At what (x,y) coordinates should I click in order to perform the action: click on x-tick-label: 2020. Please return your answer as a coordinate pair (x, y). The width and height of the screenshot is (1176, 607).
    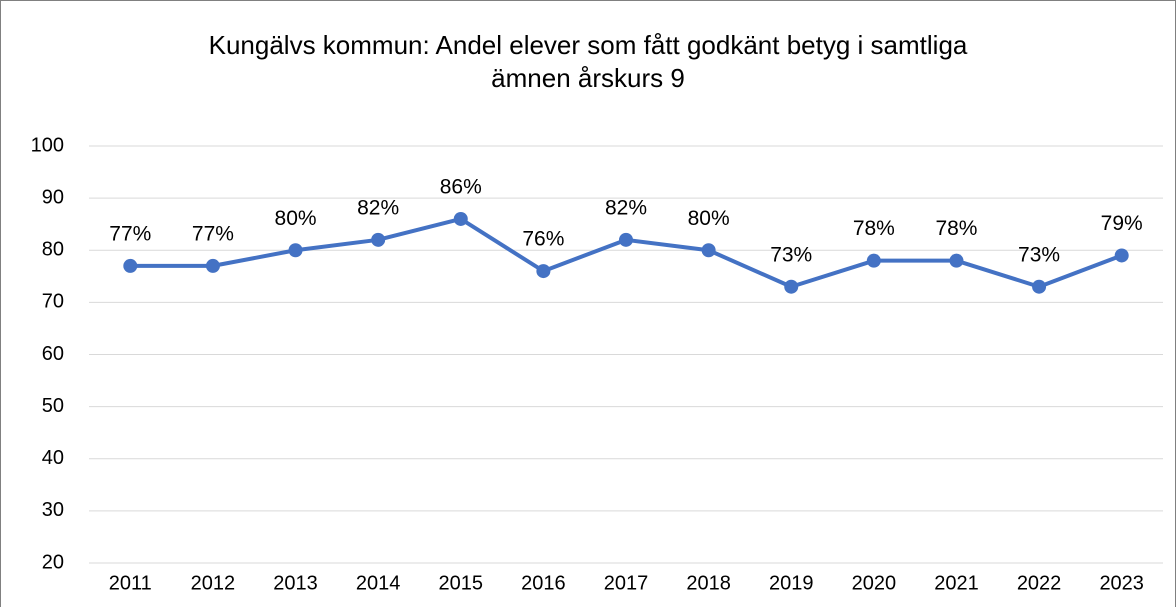
    Looking at the image, I should click on (874, 583).